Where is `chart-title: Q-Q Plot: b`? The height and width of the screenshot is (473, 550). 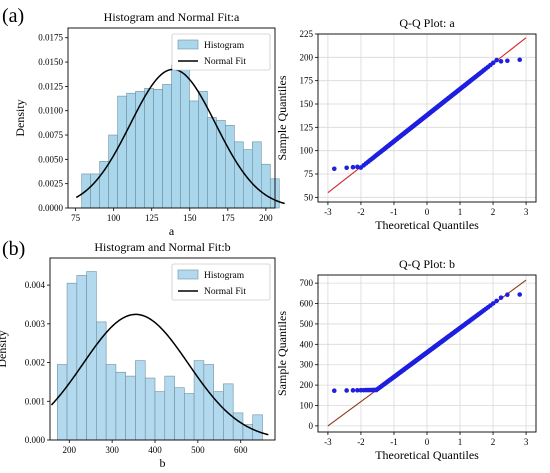 chart-title: Q-Q Plot: b is located at coordinates (427, 264).